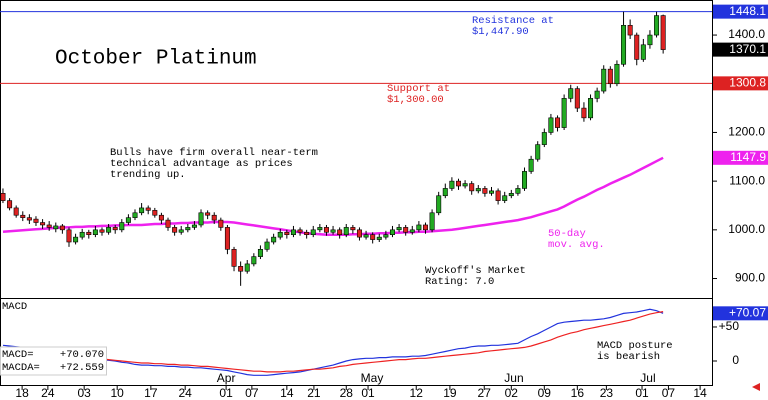 This screenshot has width=768, height=400. What do you see at coordinates (417, 393) in the screenshot?
I see `x-tick-label: 12` at bounding box center [417, 393].